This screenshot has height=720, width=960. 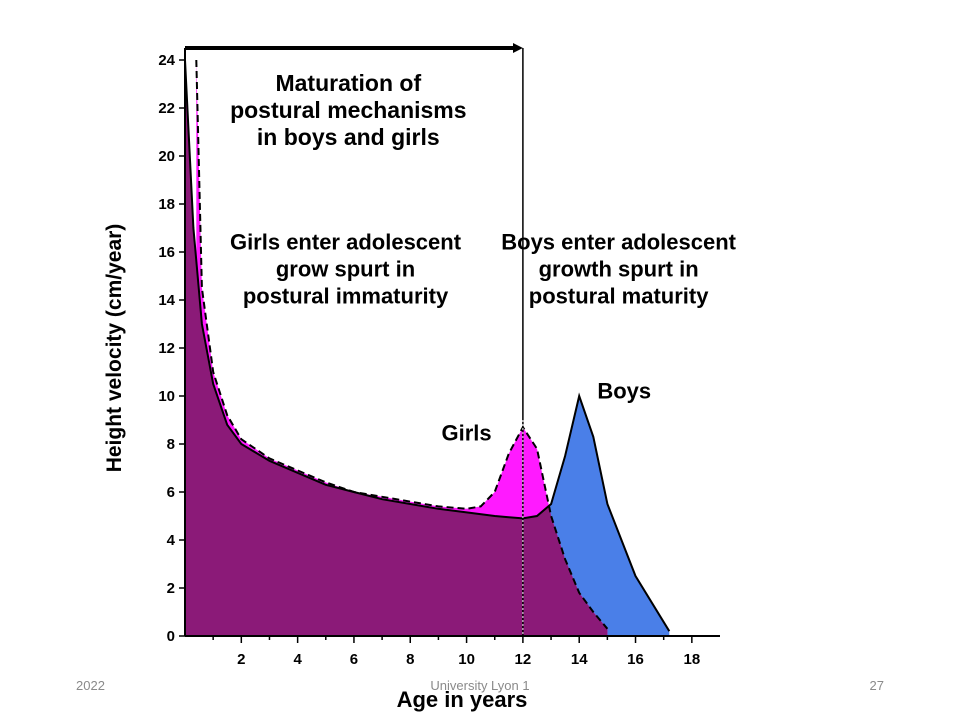 I want to click on x-tick-label: 18, so click(x=691, y=659).